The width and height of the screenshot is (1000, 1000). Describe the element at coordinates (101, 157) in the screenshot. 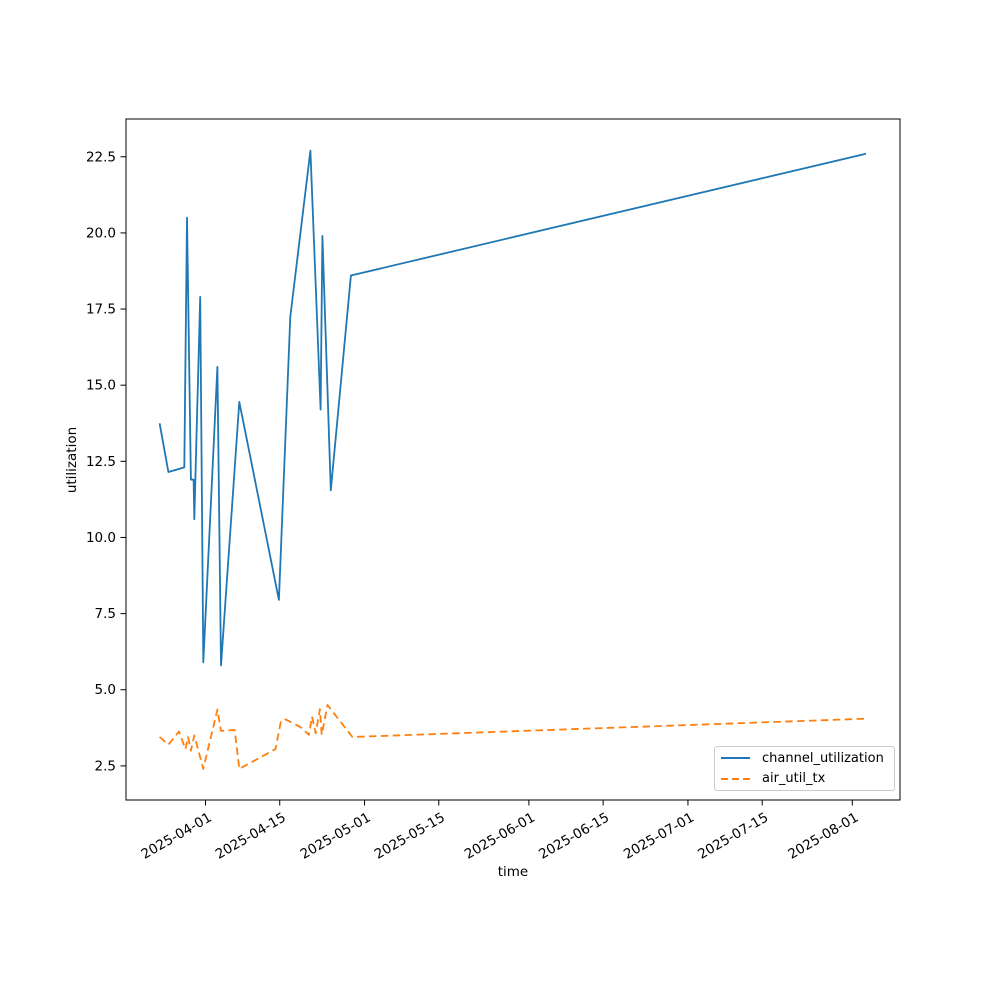

I see `y-tick-label: 22.5` at that location.